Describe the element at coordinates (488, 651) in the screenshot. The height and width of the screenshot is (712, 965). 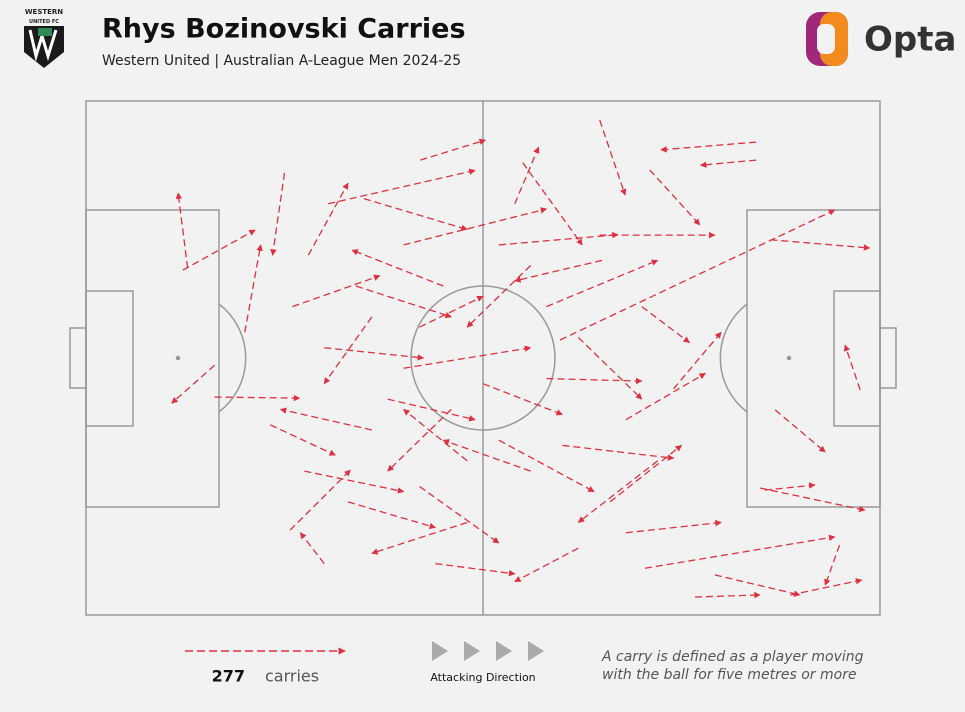
I see `direction-arrows` at that location.